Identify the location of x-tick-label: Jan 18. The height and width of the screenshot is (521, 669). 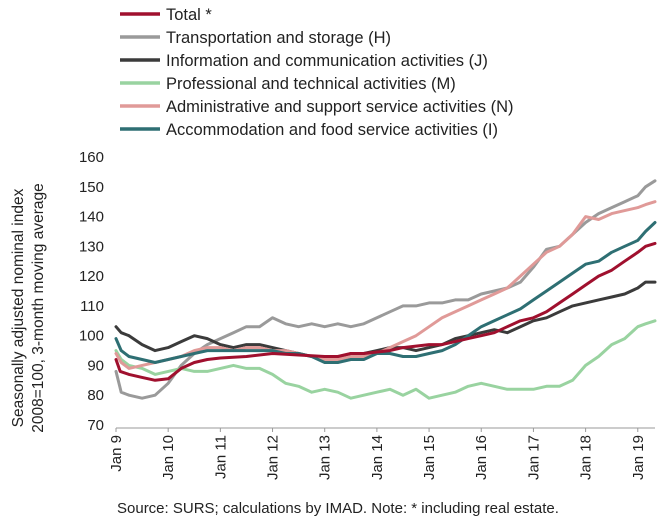
(586, 457).